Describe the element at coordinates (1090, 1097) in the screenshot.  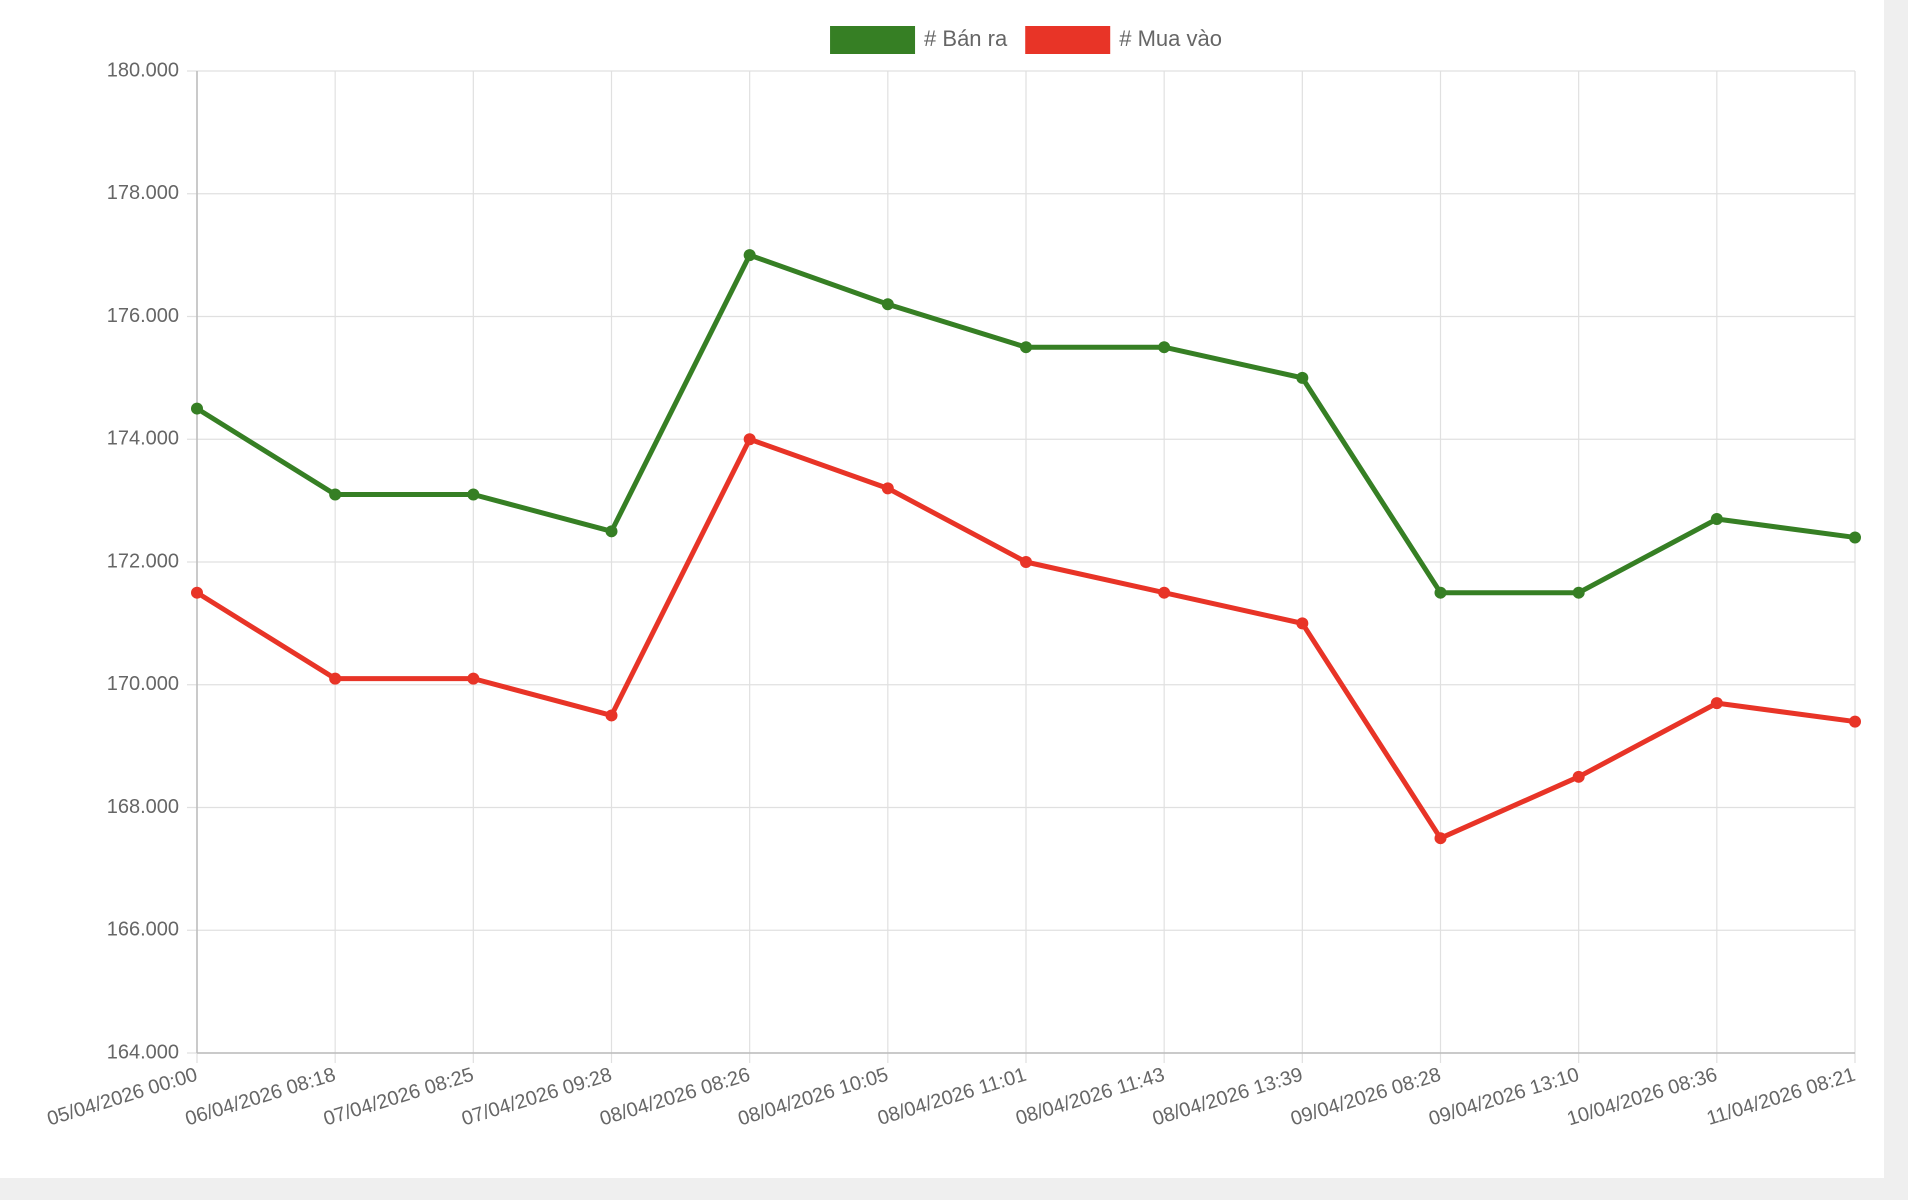
I see `x-tick-label: 08/04/2026 11:43` at that location.